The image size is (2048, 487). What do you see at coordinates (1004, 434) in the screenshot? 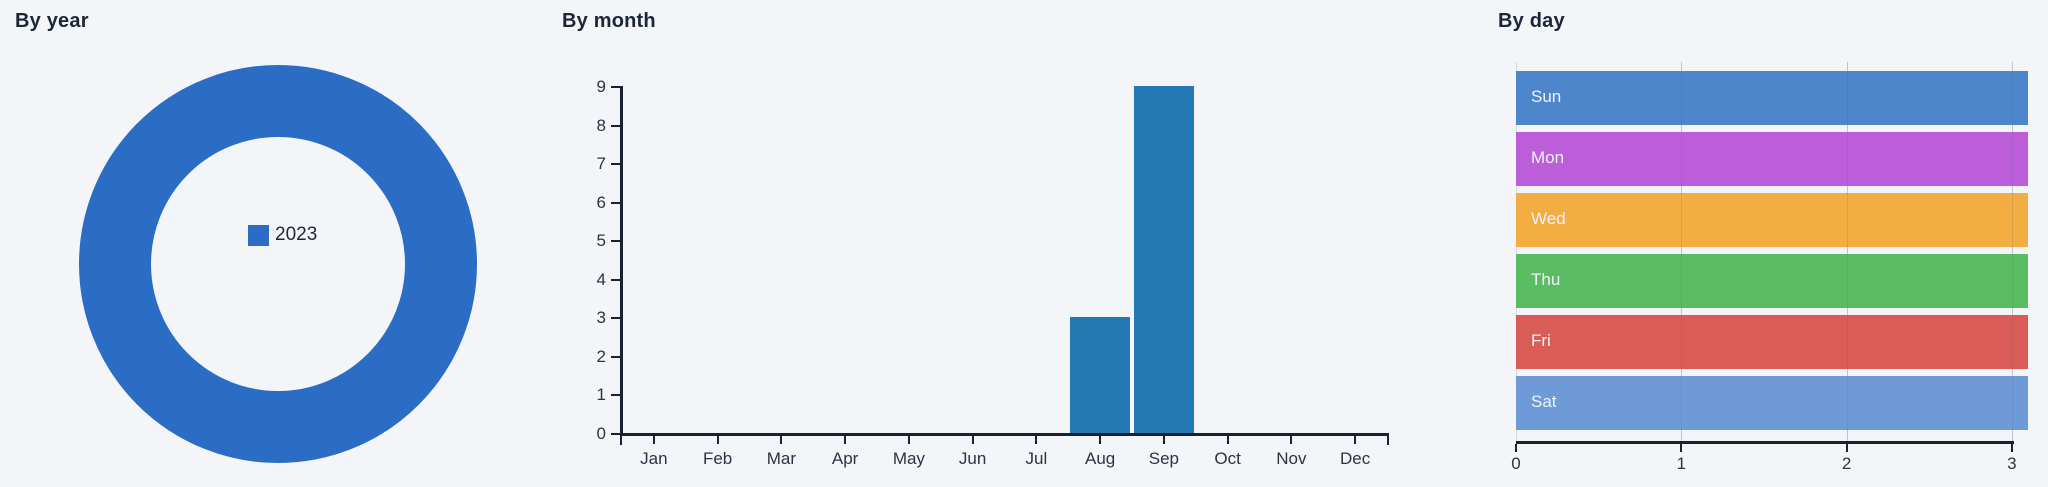
I see `month-x-axis` at bounding box center [1004, 434].